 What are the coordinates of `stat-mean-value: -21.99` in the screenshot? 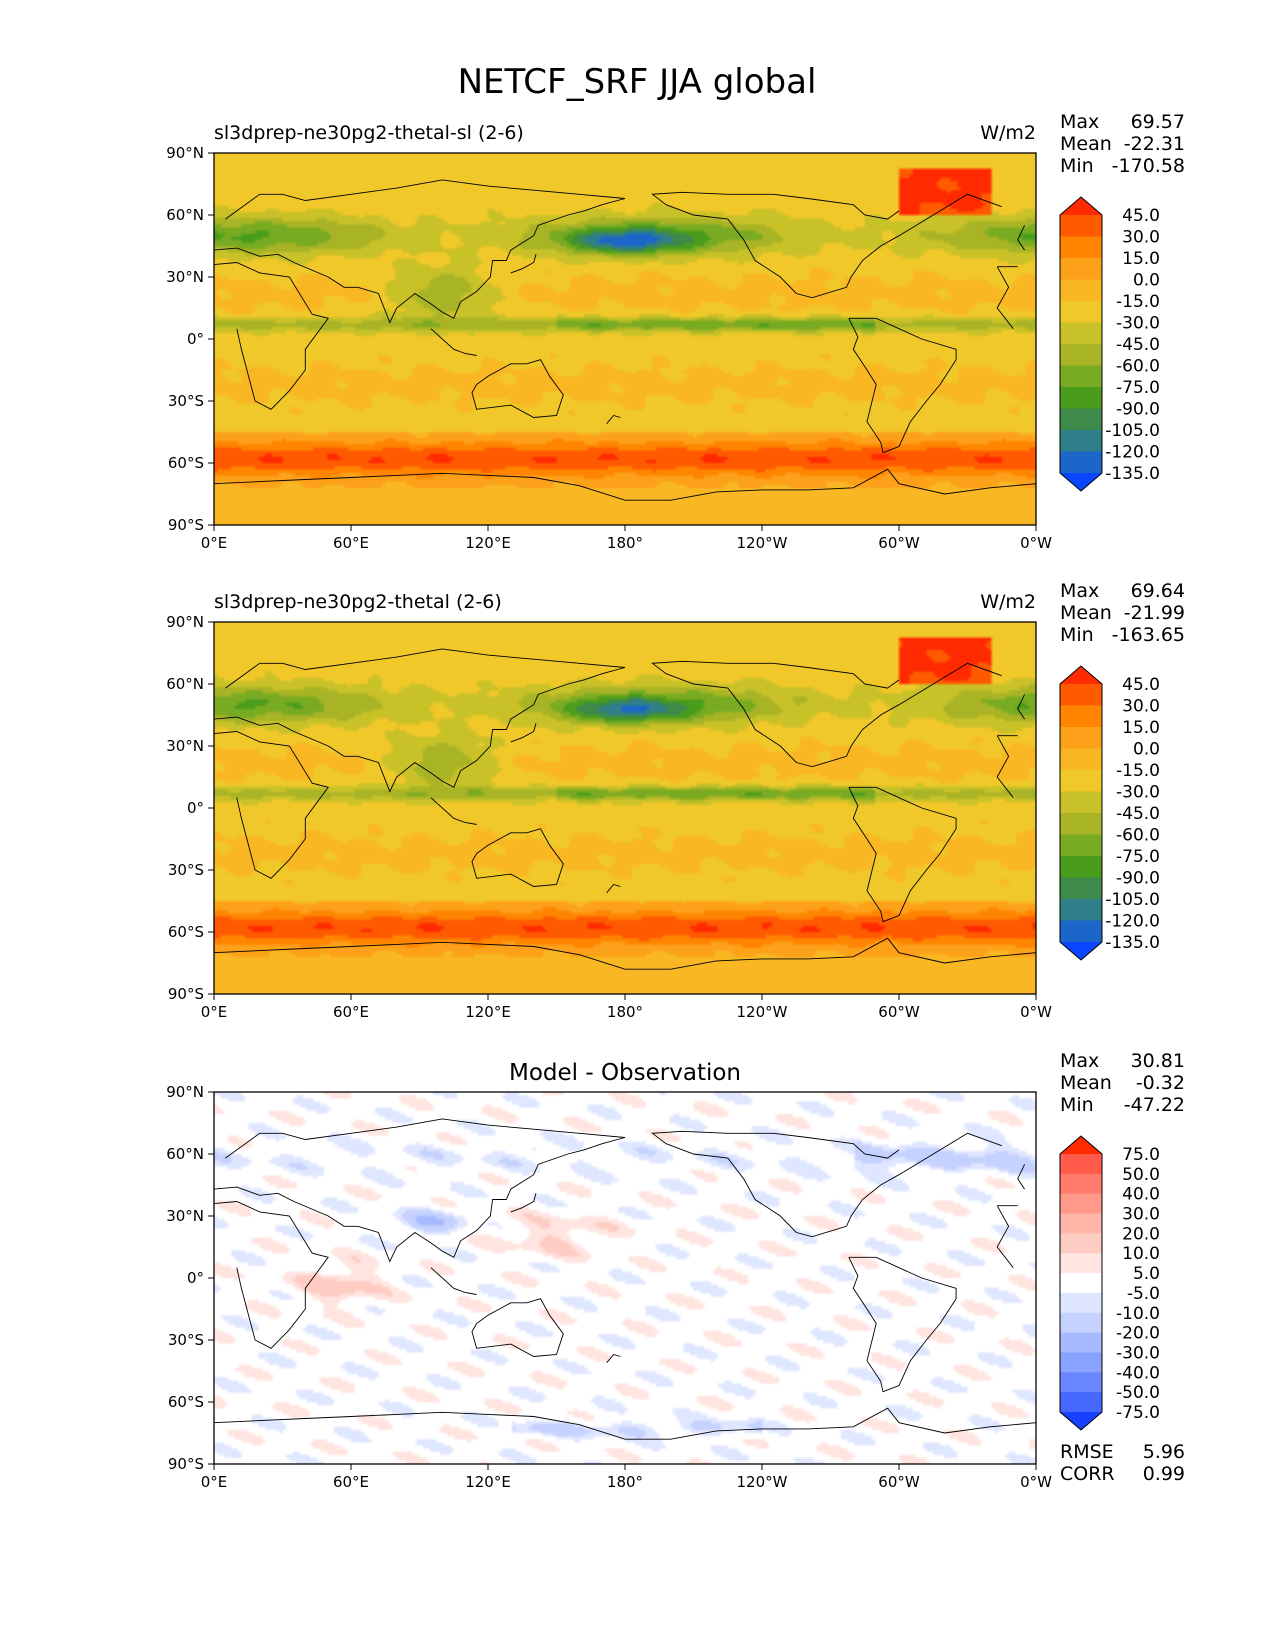 It's located at (1154, 613).